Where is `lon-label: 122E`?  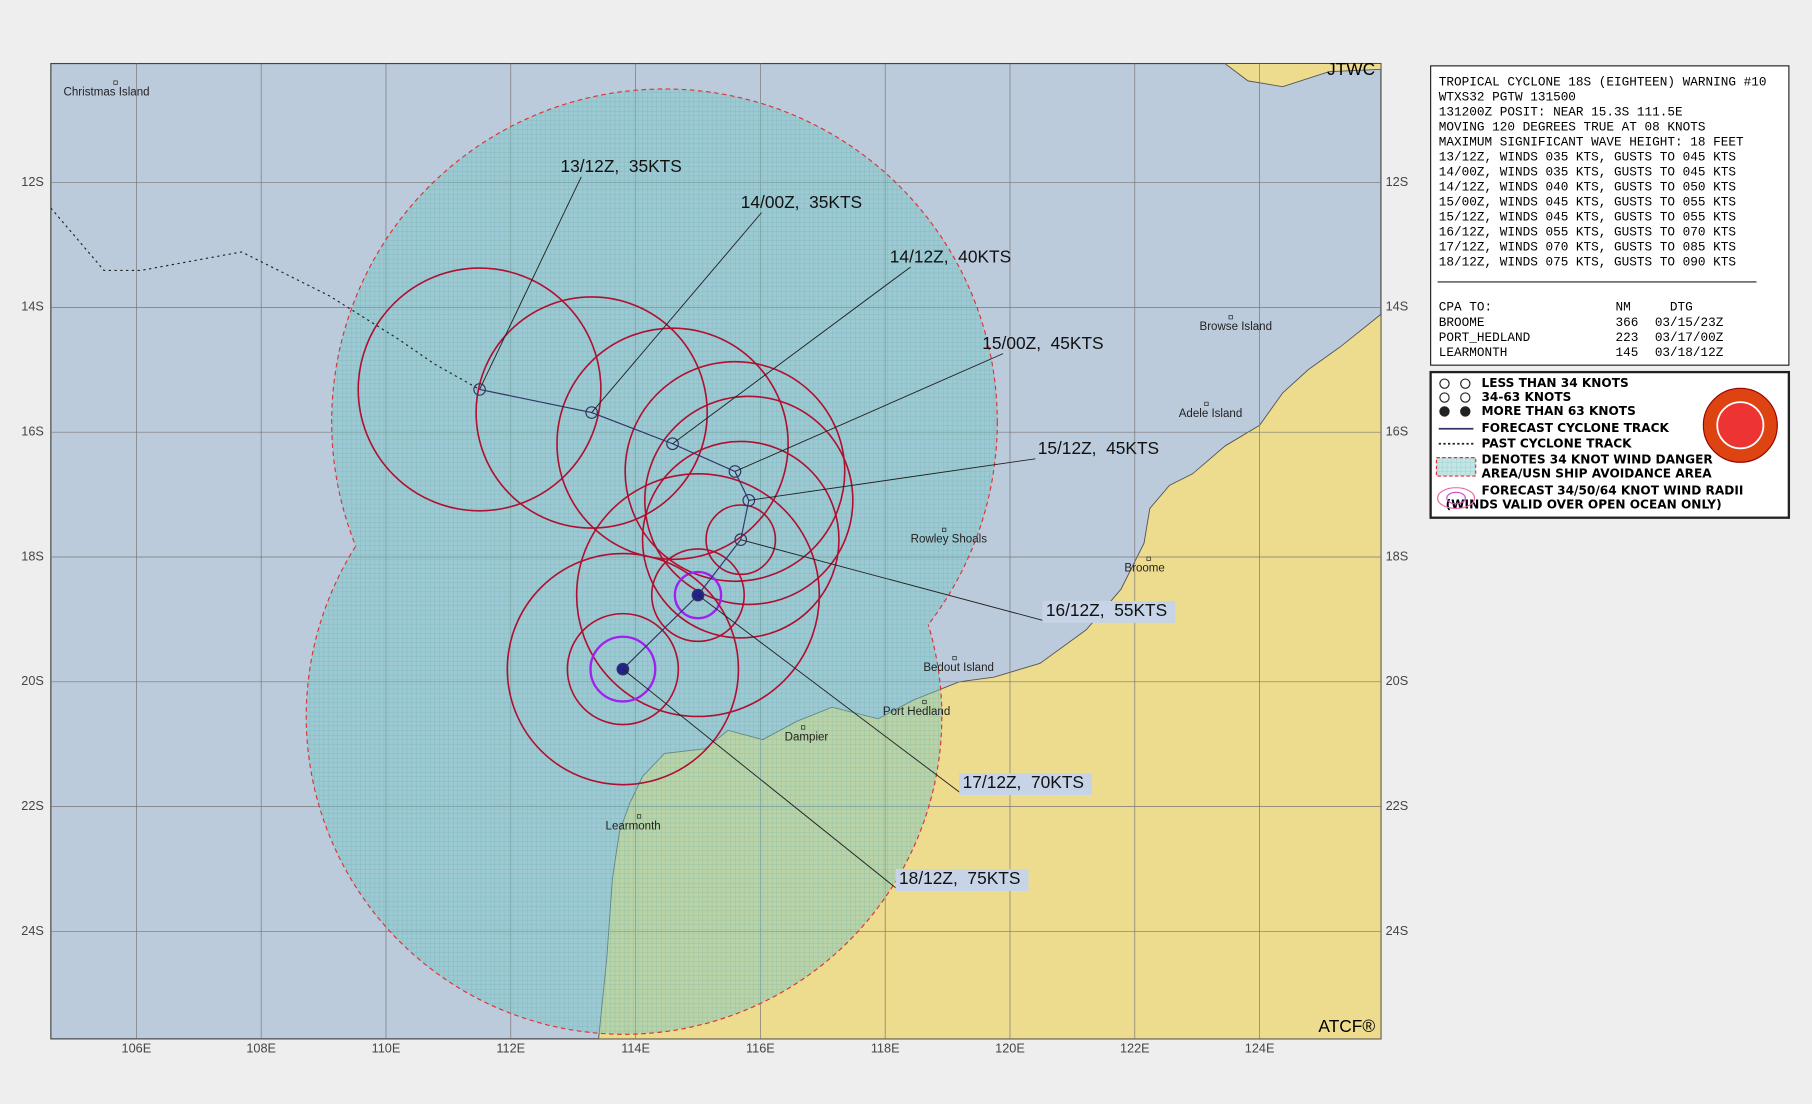
lon-label: 122E is located at coordinates (1135, 1048).